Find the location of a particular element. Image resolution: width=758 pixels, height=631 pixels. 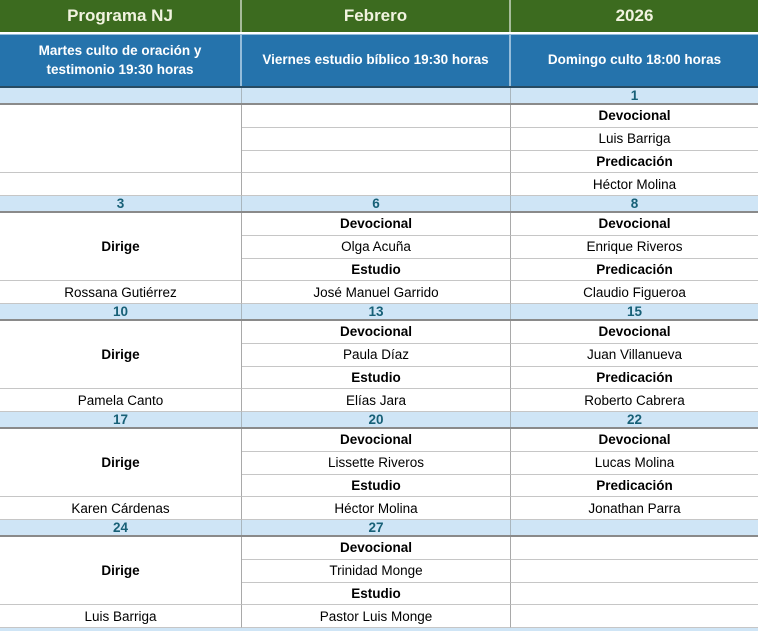

person-name-cell: José Manuel Garrido is located at coordinates (376, 292).